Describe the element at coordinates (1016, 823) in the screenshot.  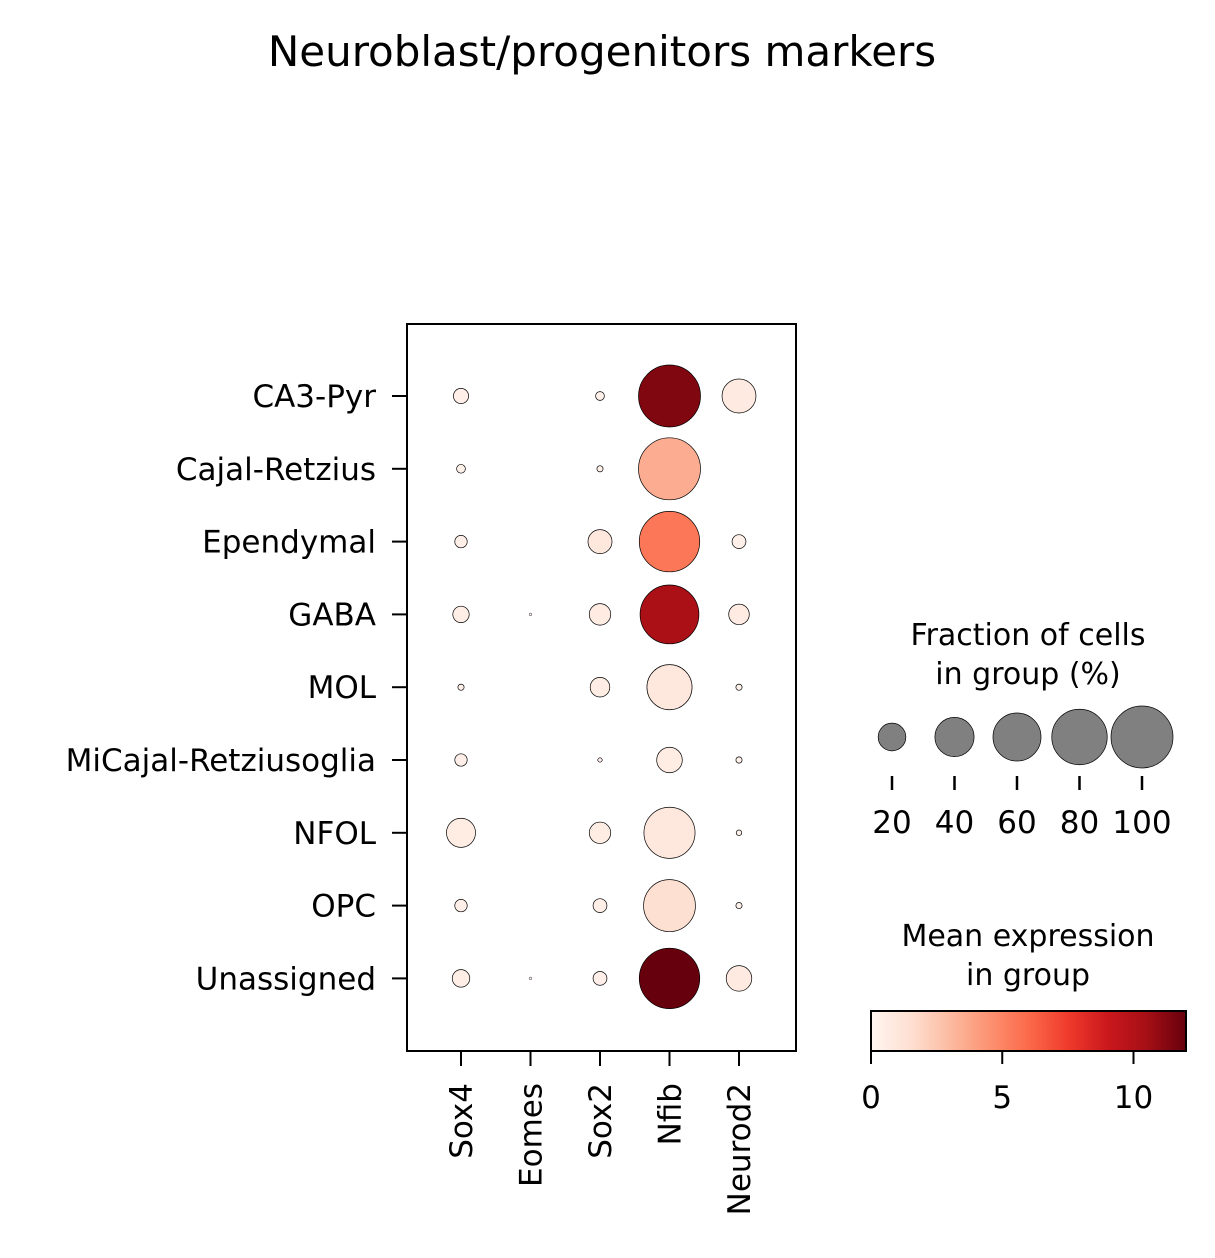
I see `size-legend-label-60: 60` at that location.